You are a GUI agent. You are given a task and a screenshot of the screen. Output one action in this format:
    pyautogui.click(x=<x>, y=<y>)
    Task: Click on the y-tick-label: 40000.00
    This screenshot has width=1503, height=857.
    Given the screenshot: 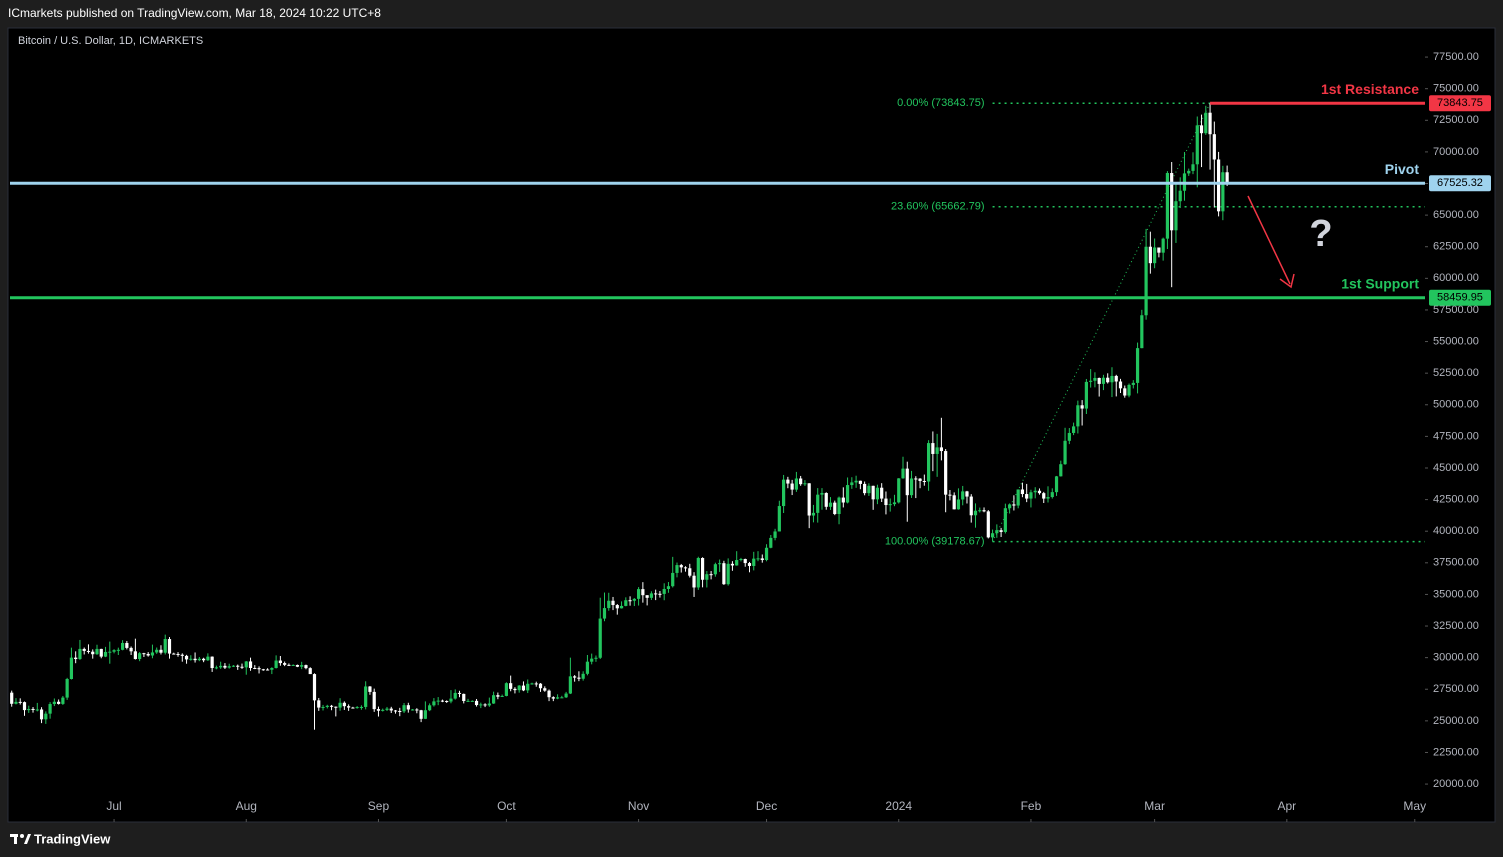 What is the action you would take?
    pyautogui.click(x=1456, y=531)
    